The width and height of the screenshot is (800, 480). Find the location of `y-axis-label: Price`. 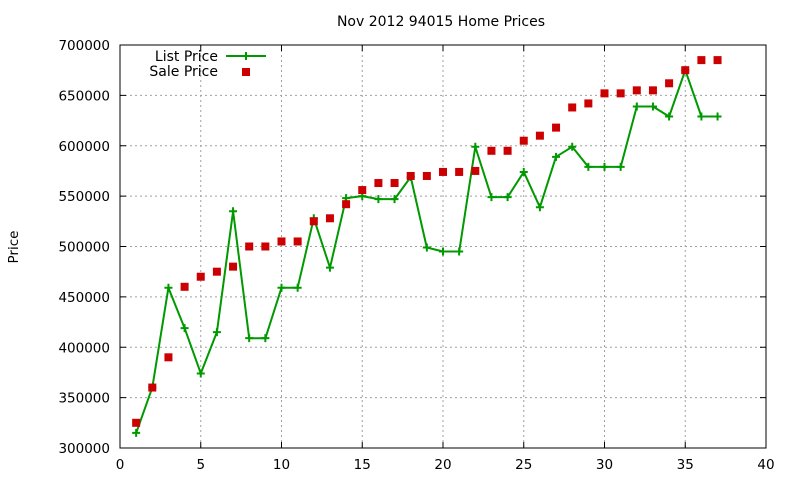

y-axis-label: Price is located at coordinates (14, 247).